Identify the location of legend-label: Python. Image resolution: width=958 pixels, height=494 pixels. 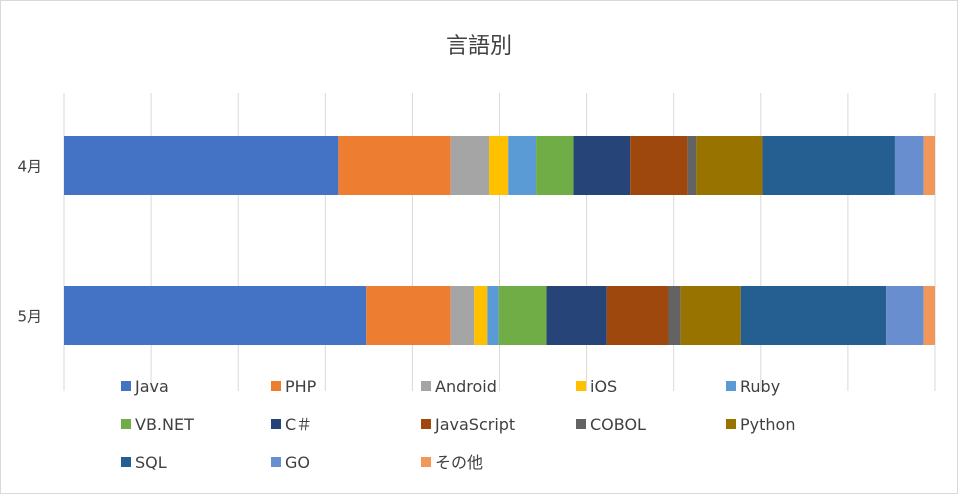
(767, 424).